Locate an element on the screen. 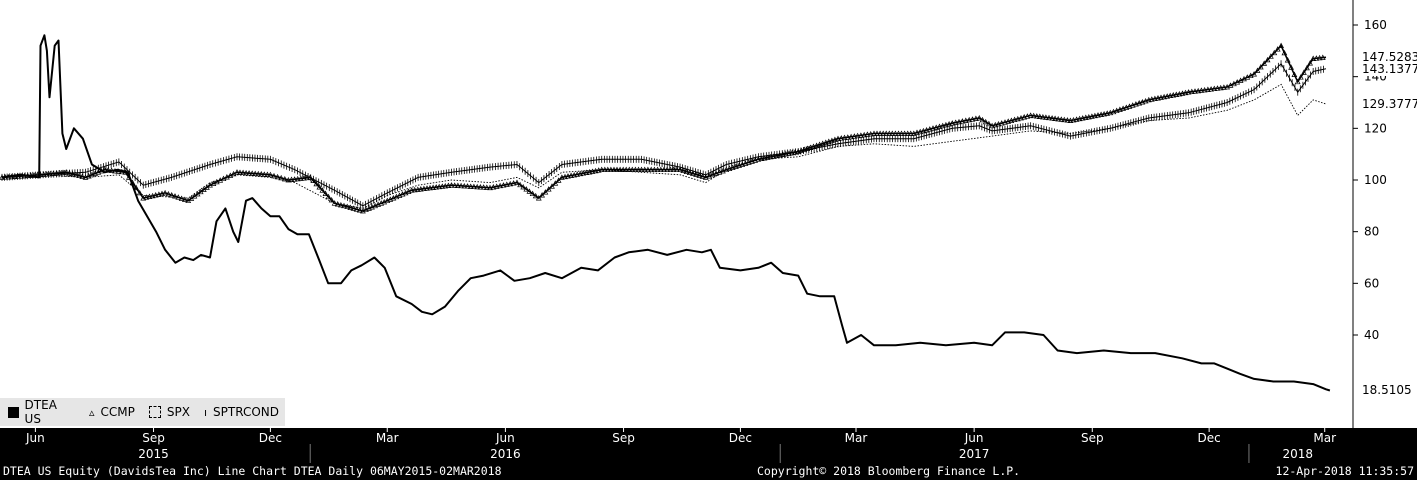  legend-item-dtea: DTEA US is located at coordinates (41, 412).